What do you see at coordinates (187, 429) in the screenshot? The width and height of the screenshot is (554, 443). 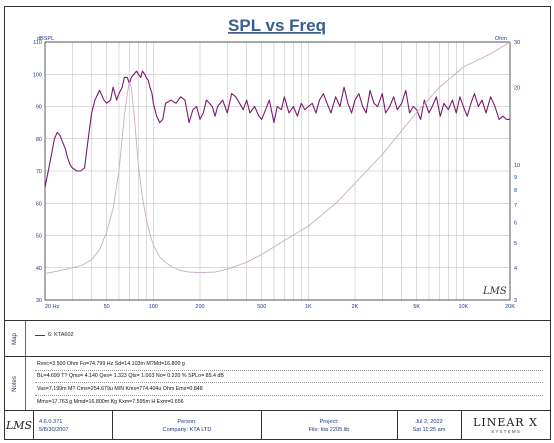 I see `person-value: Company: KTA LTD` at bounding box center [187, 429].